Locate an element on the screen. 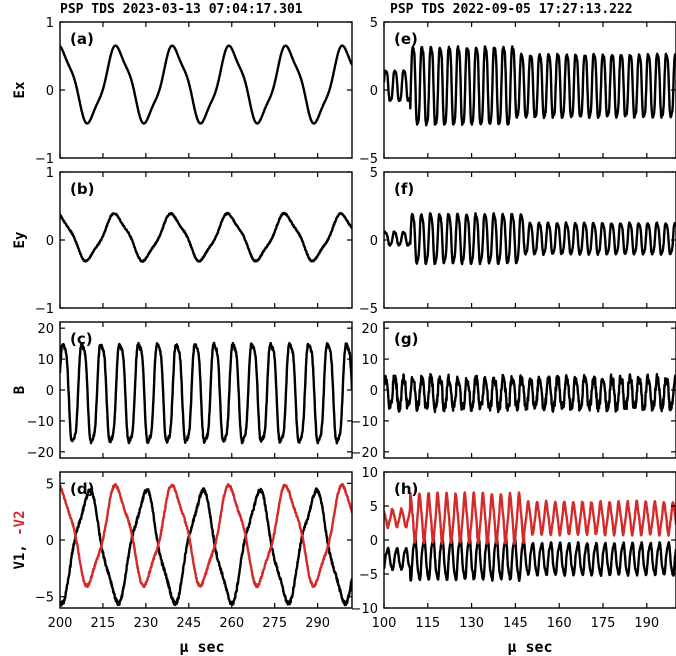 The width and height of the screenshot is (676, 656). x-tick-label: 130 is located at coordinates (471, 623).